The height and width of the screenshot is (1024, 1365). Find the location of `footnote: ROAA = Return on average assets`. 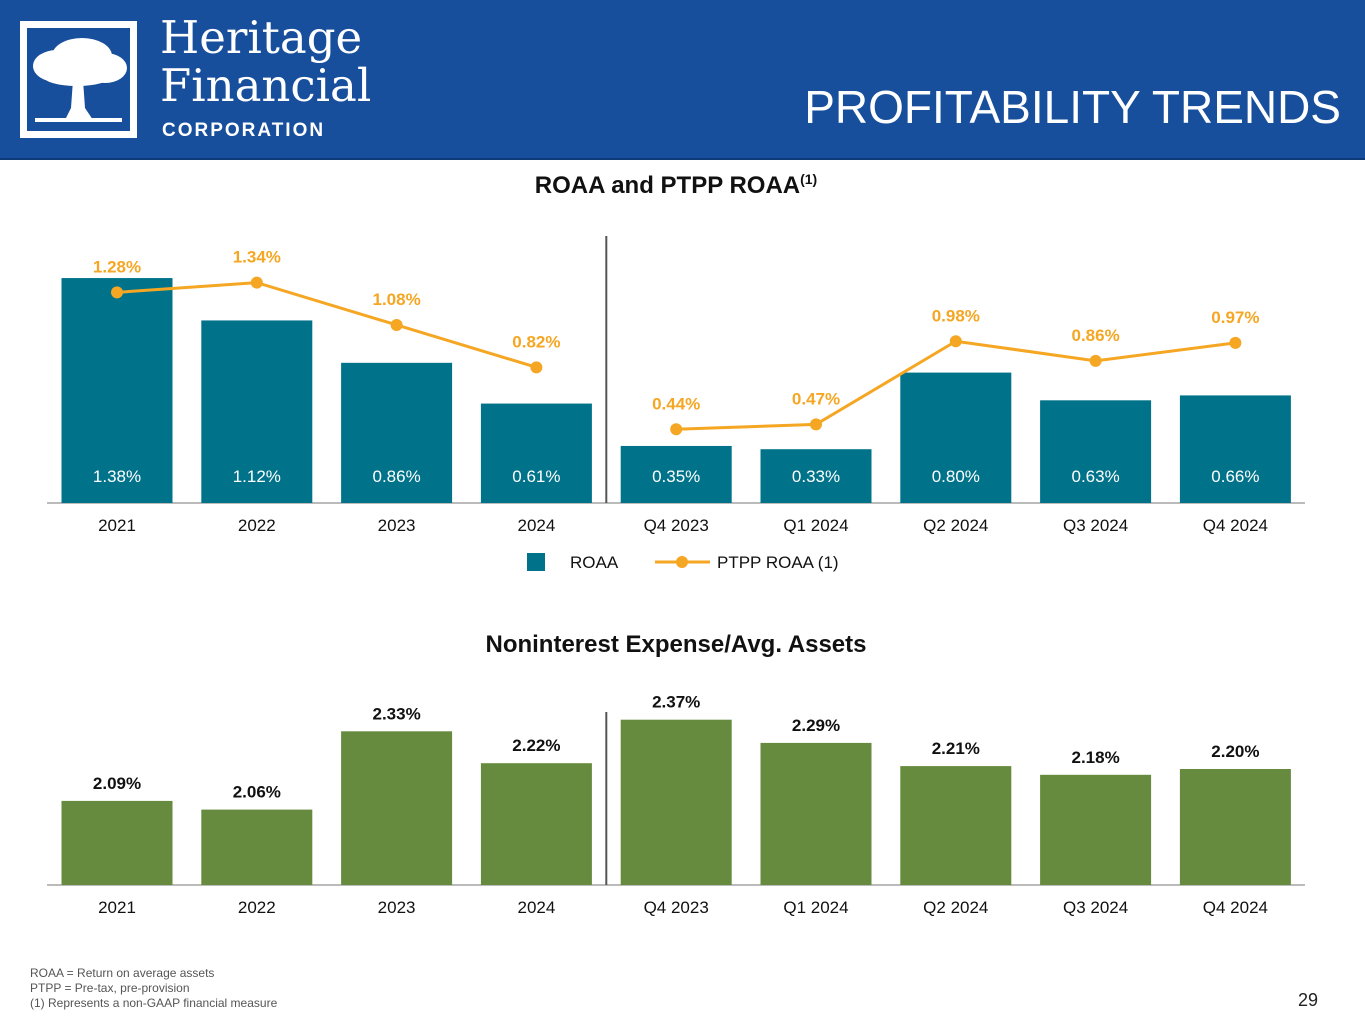

footnote: ROAA = Return on average assets is located at coordinates (122, 973).